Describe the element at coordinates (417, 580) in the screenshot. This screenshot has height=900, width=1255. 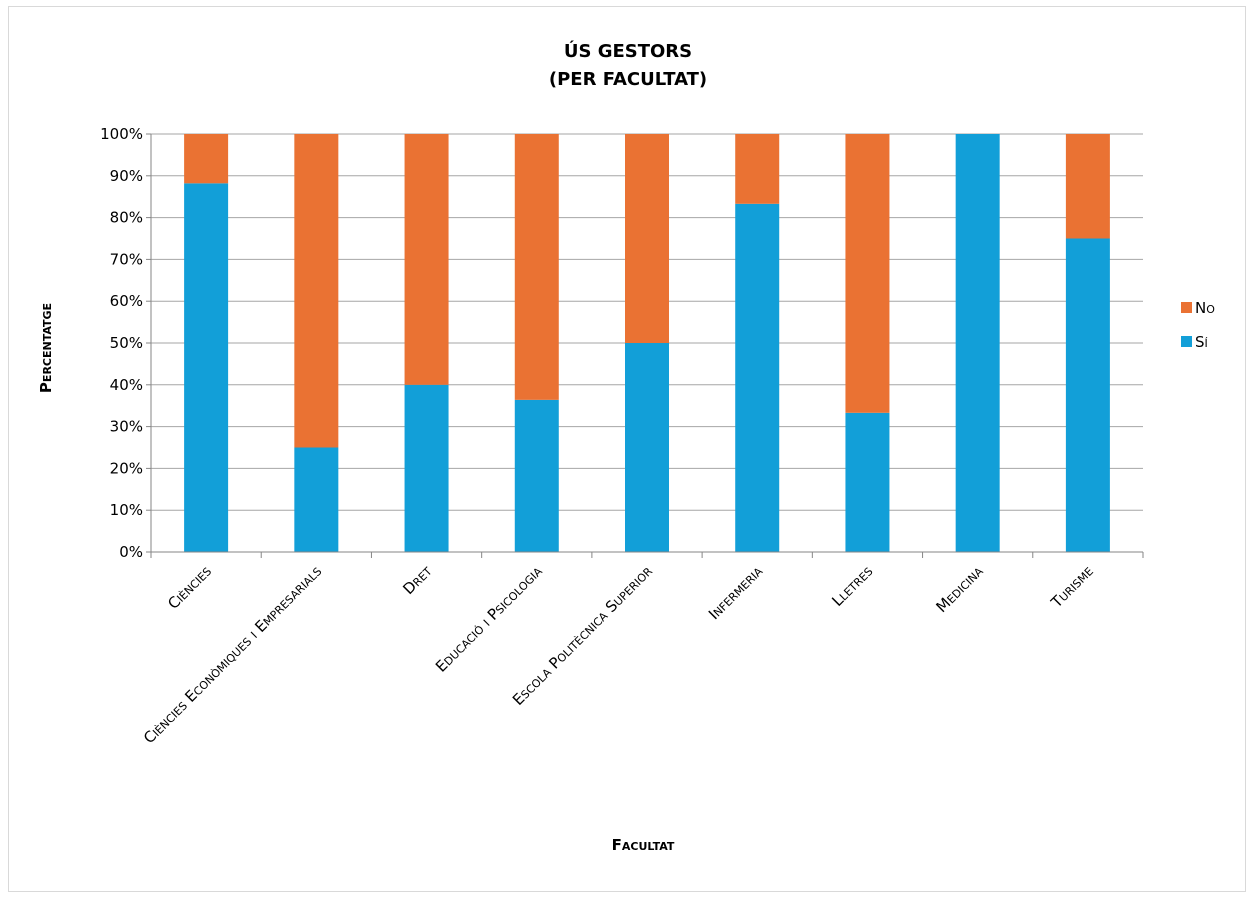
I see `x-tick-label: Dret` at that location.